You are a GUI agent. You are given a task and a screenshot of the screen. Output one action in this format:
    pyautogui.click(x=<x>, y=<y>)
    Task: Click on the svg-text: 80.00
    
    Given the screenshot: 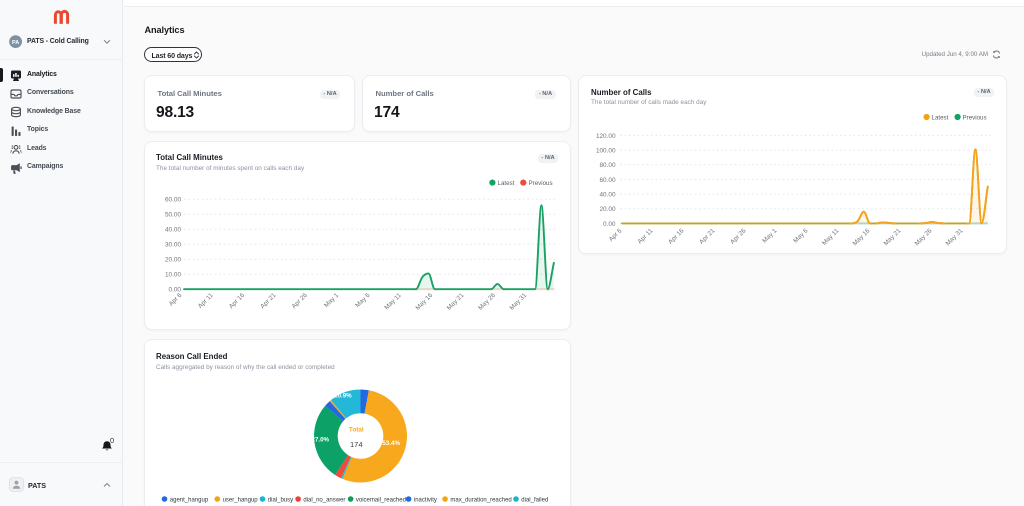 What is the action you would take?
    pyautogui.click(x=608, y=165)
    